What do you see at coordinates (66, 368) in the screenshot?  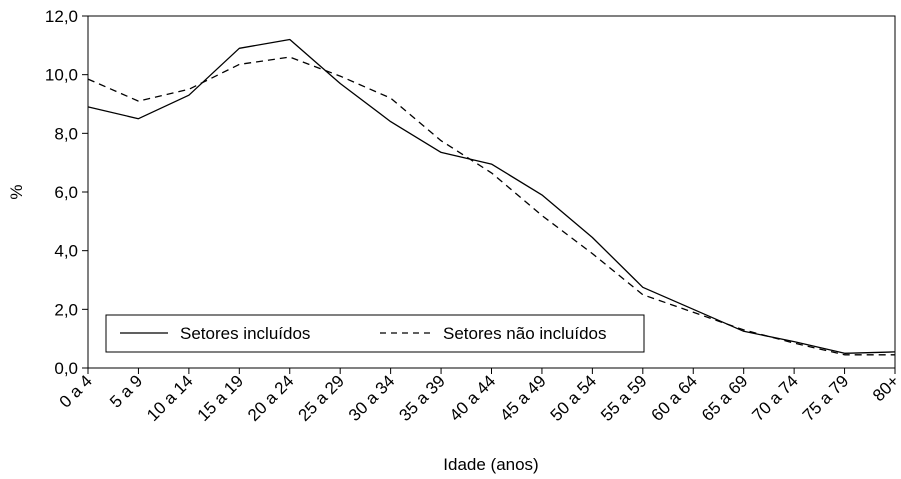 I see `y-tick-label: 0,0` at bounding box center [66, 368].